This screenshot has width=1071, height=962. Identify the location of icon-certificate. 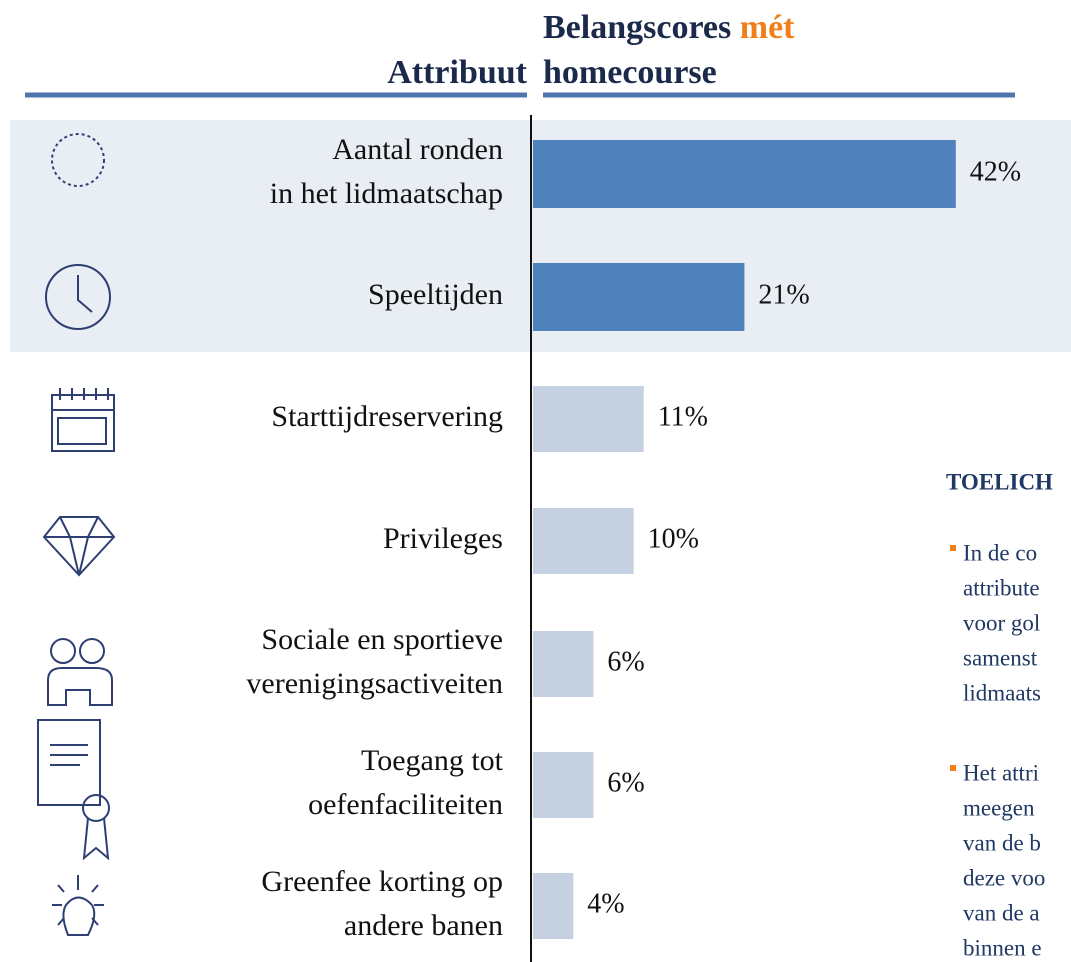
(69, 762).